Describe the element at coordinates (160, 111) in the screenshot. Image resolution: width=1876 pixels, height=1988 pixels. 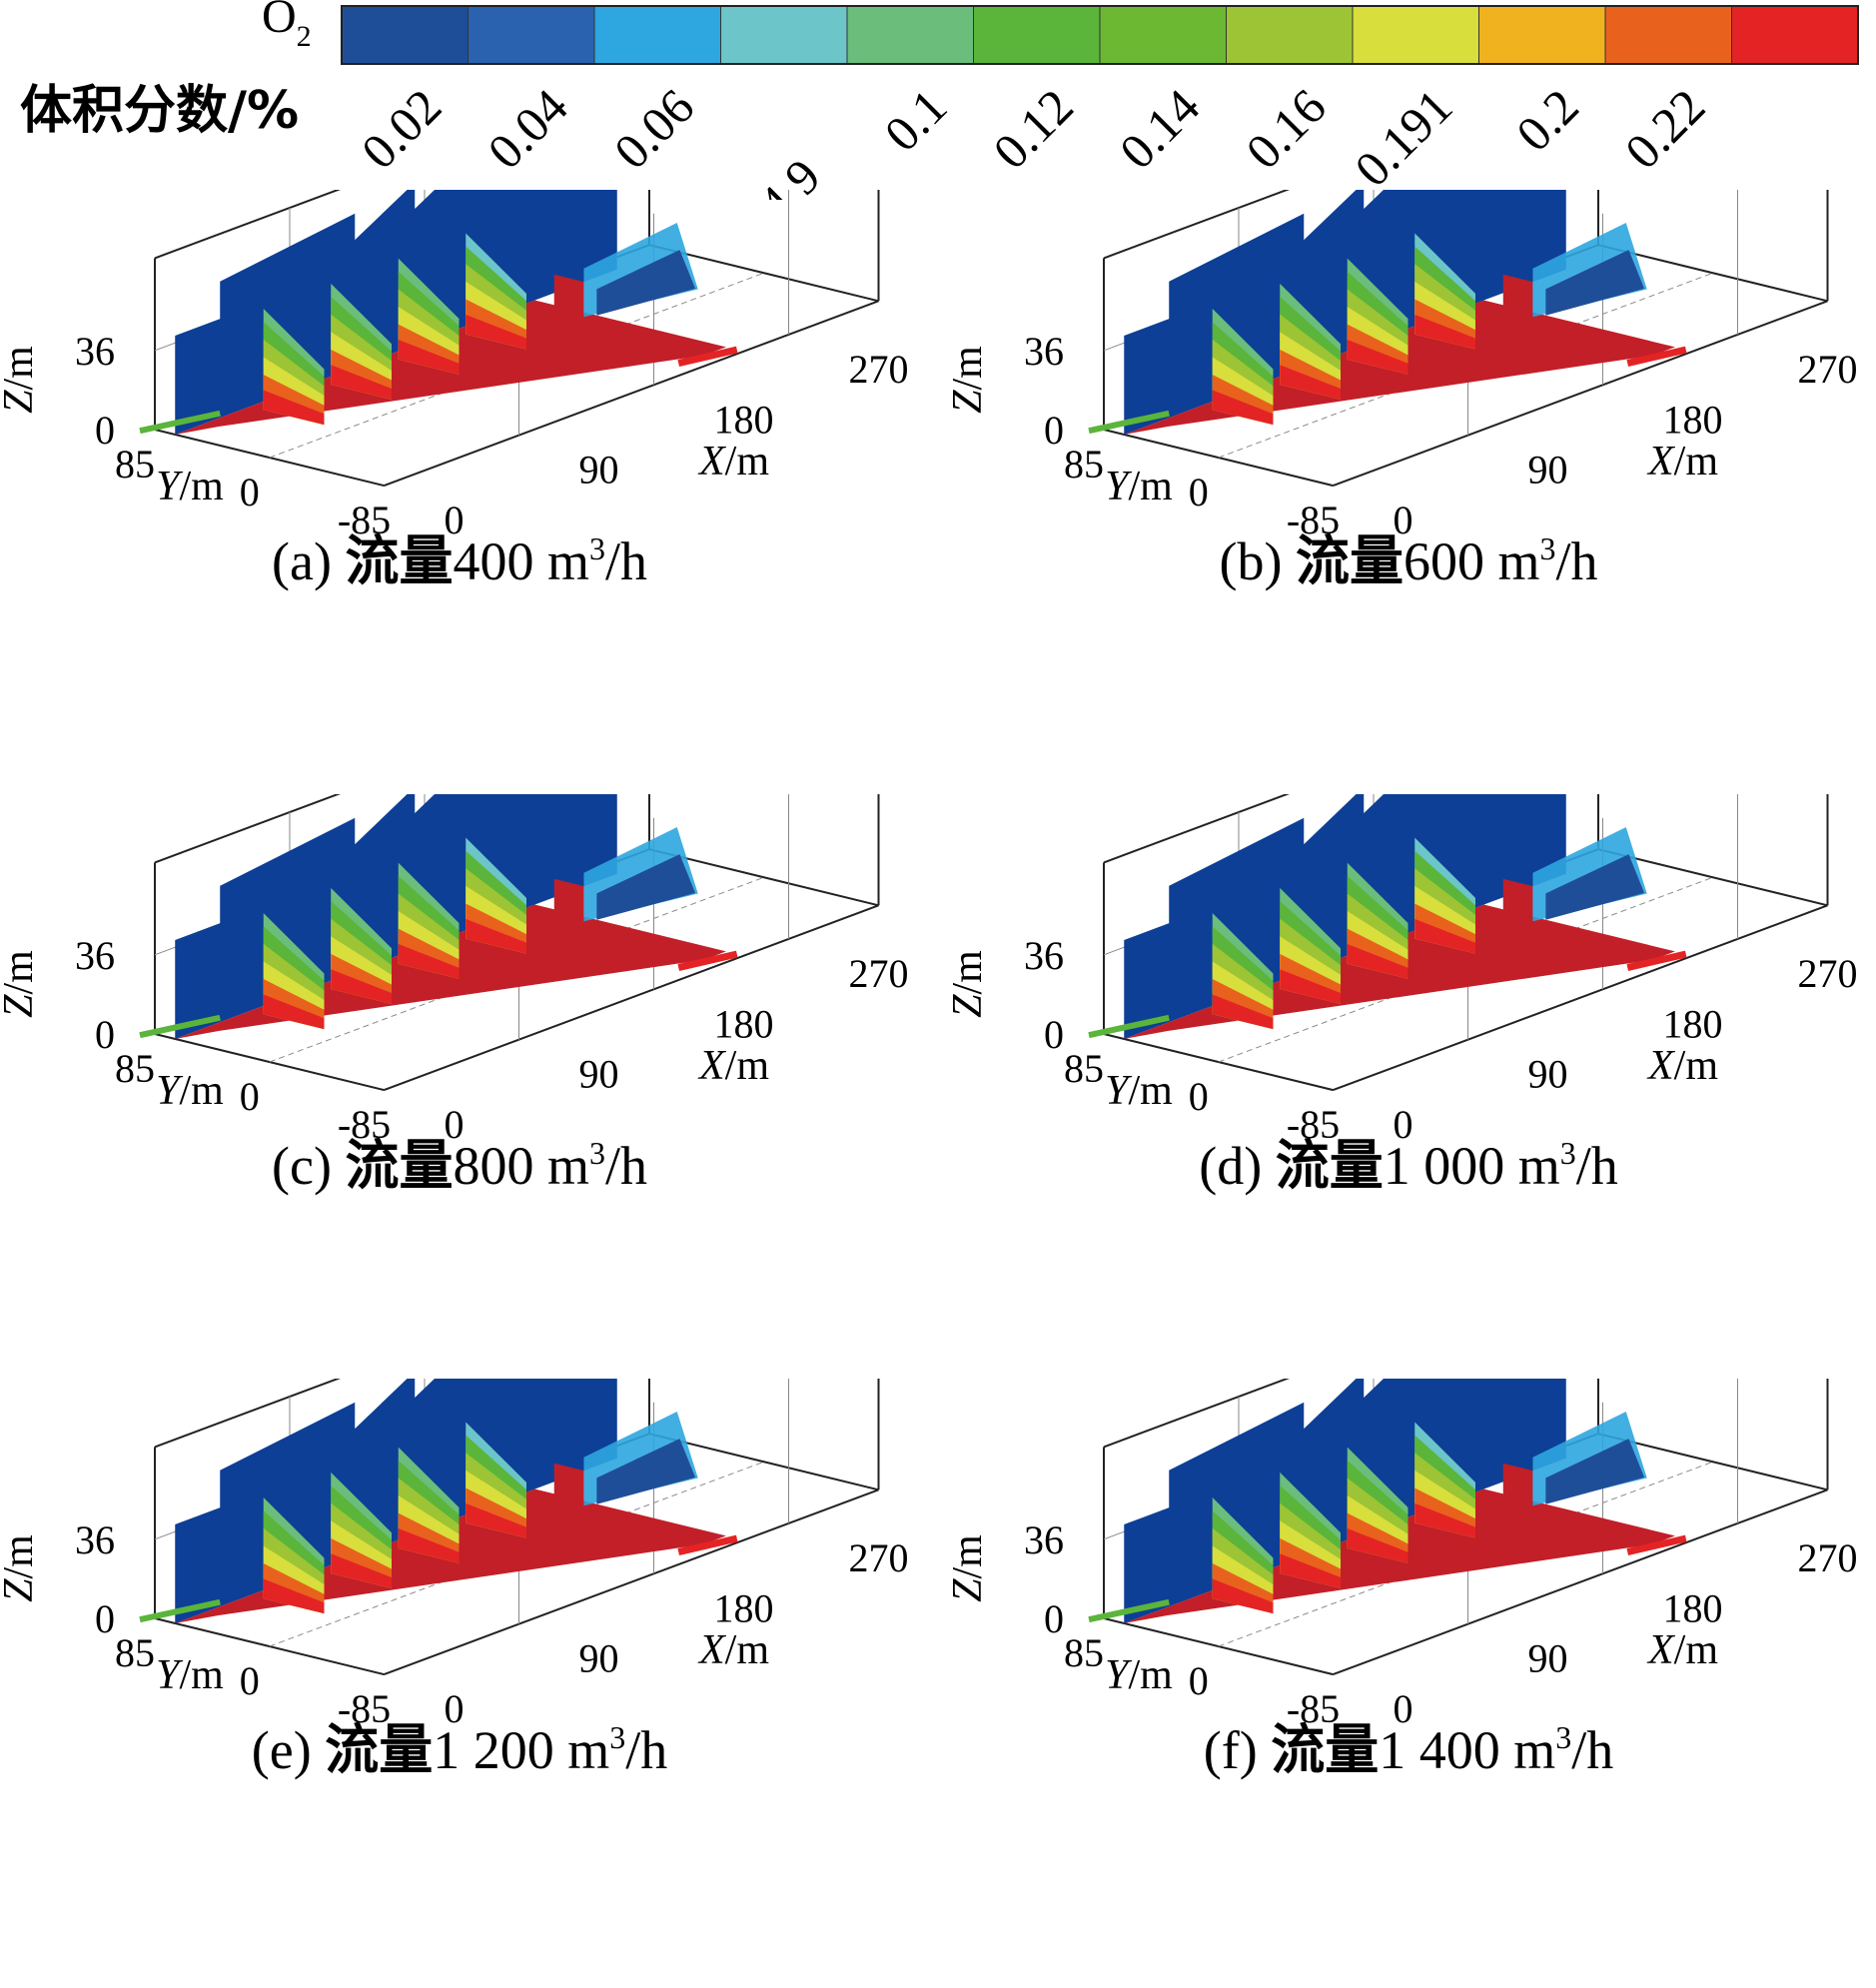
I see `colorbar-title-line2: 体积分数/%` at that location.